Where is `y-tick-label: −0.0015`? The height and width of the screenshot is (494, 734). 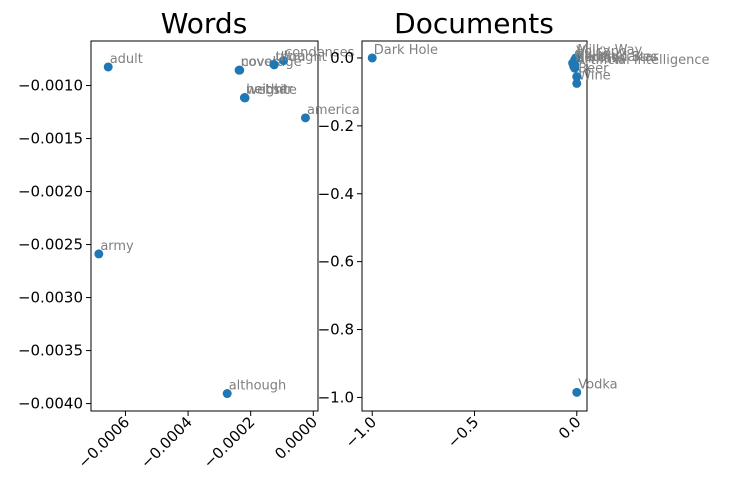 y-tick-label: −0.0015 is located at coordinates (50, 139).